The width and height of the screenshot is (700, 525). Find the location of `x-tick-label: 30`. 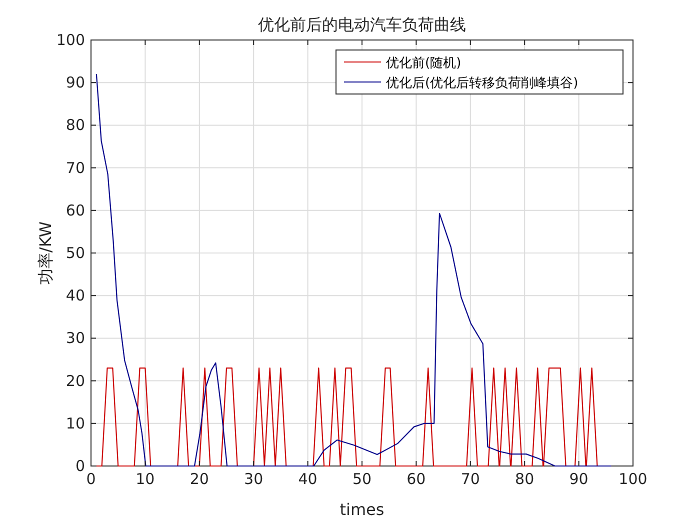

x-tick-label: 30 is located at coordinates (254, 479).